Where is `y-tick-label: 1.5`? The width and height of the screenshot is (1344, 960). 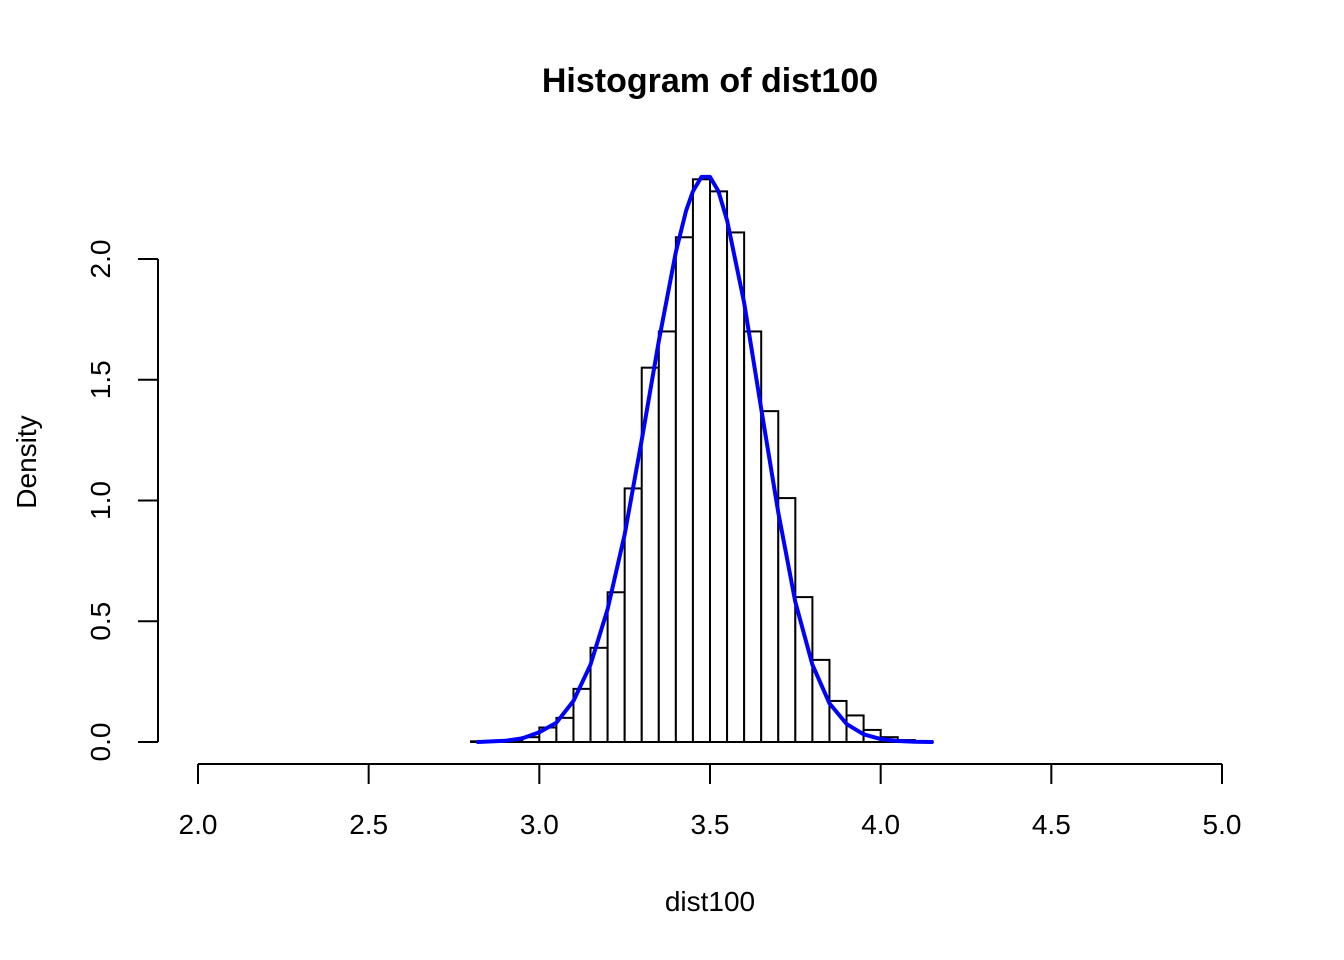
y-tick-label: 1.5 is located at coordinates (100, 379).